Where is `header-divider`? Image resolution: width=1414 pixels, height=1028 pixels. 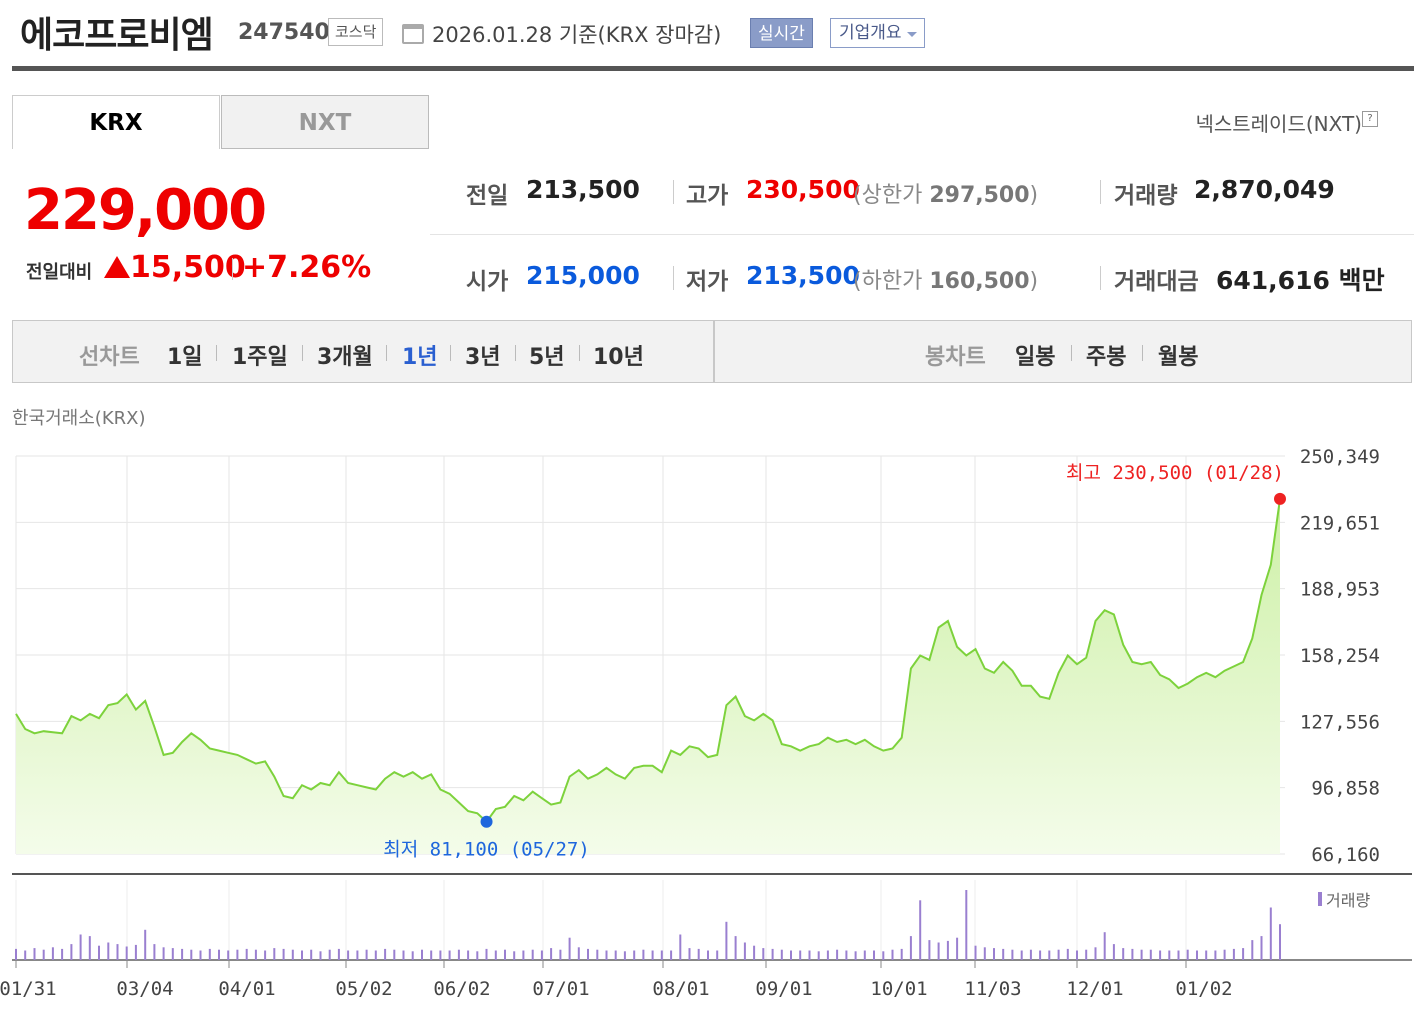 header-divider is located at coordinates (713, 68).